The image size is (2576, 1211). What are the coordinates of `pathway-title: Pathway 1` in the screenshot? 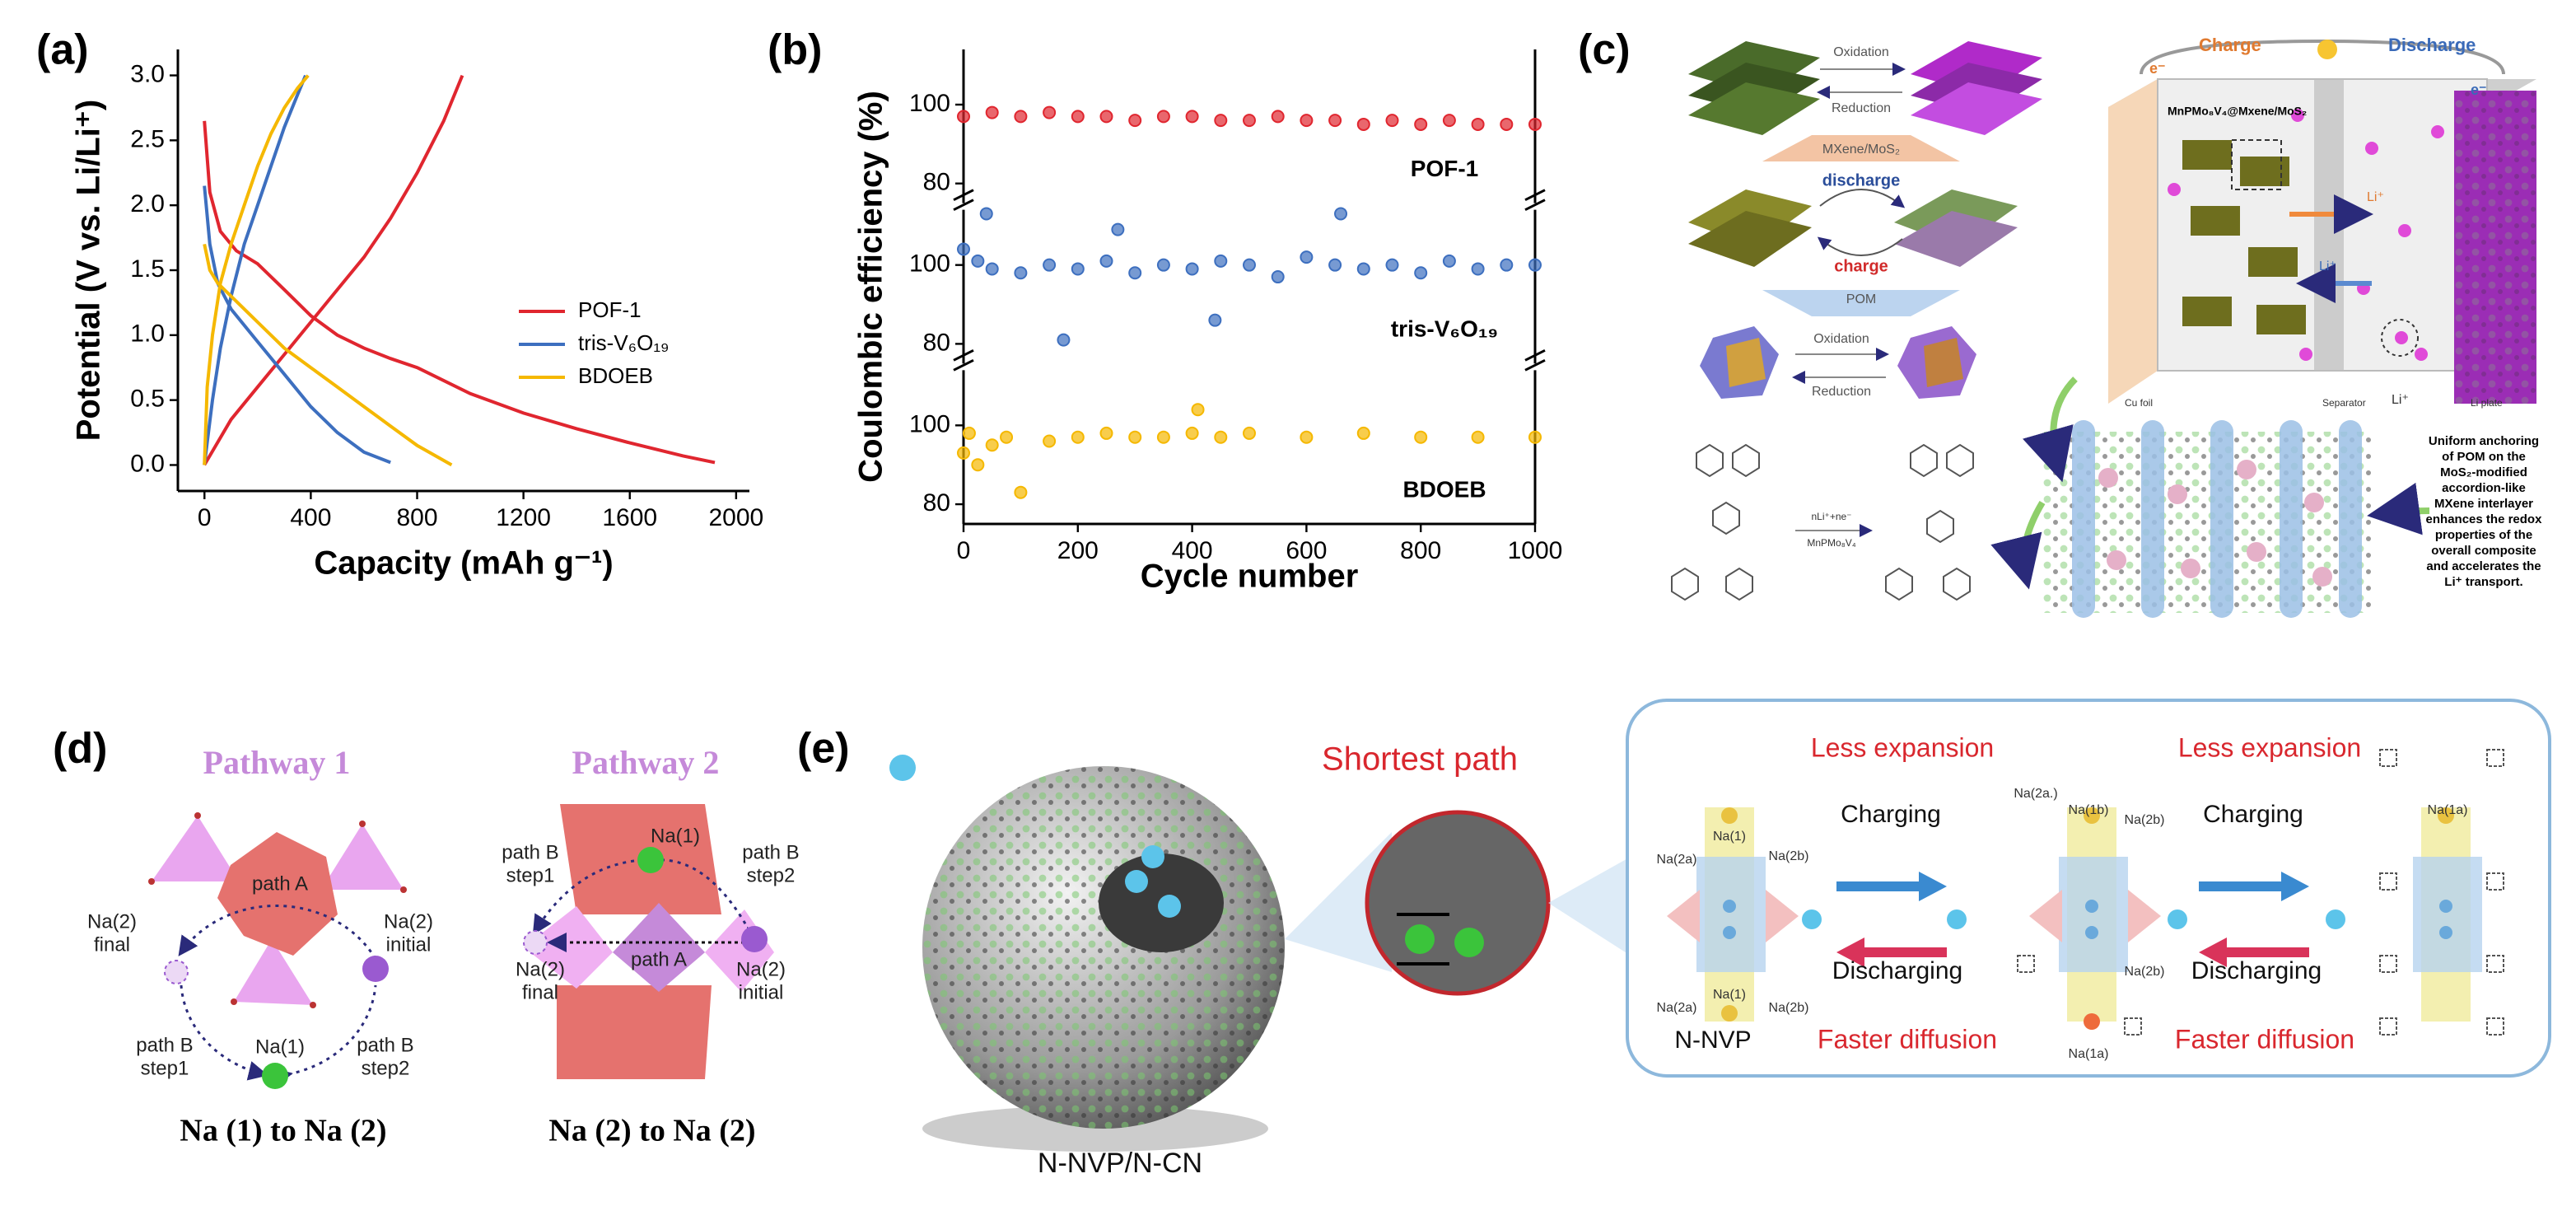 It's located at (277, 762).